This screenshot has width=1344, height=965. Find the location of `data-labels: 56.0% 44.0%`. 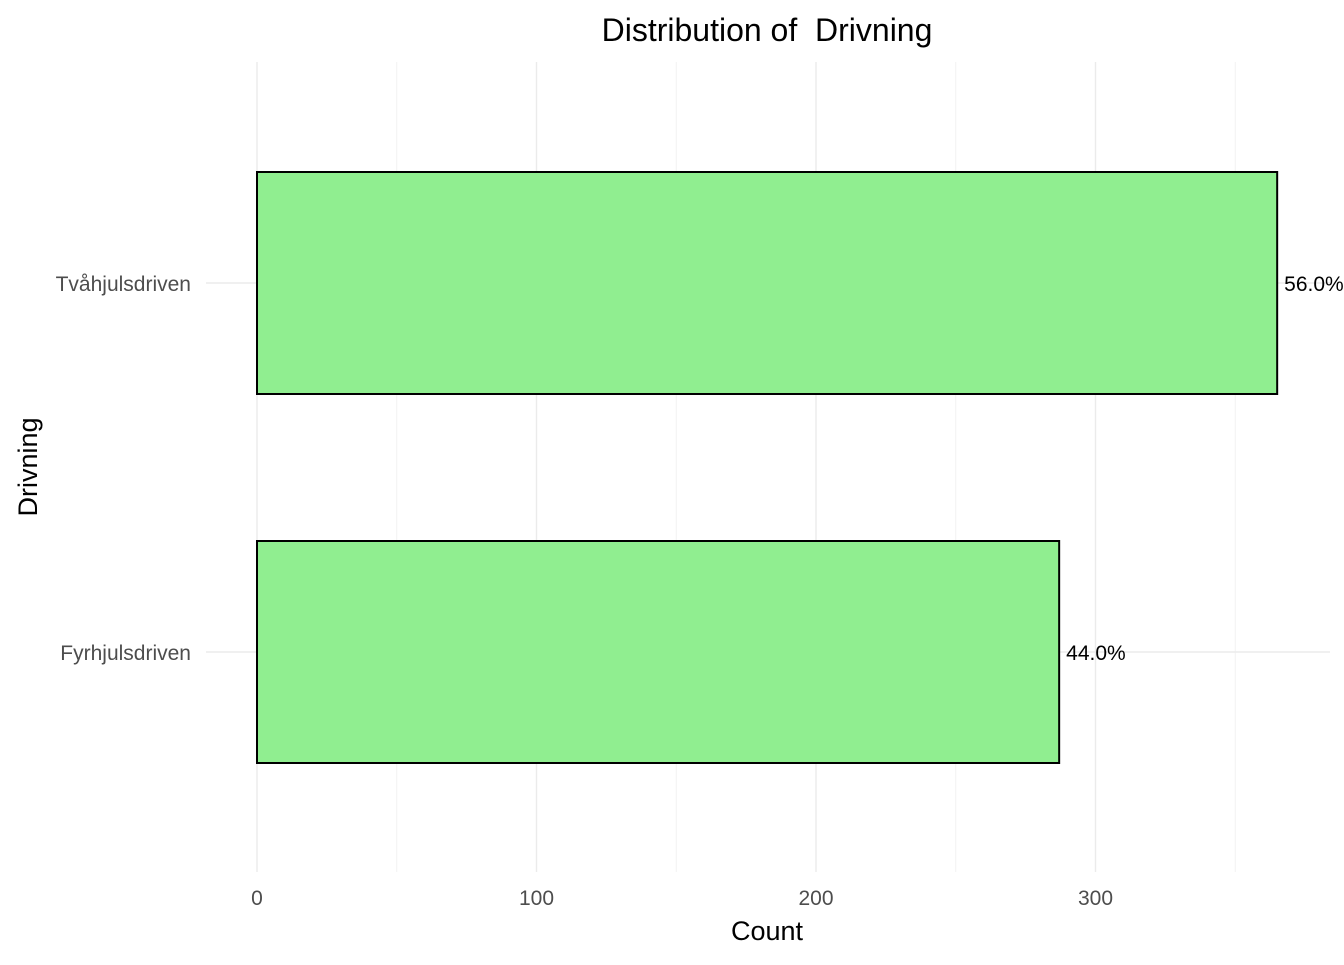

data-labels: 56.0% 44.0% is located at coordinates (1205, 469).